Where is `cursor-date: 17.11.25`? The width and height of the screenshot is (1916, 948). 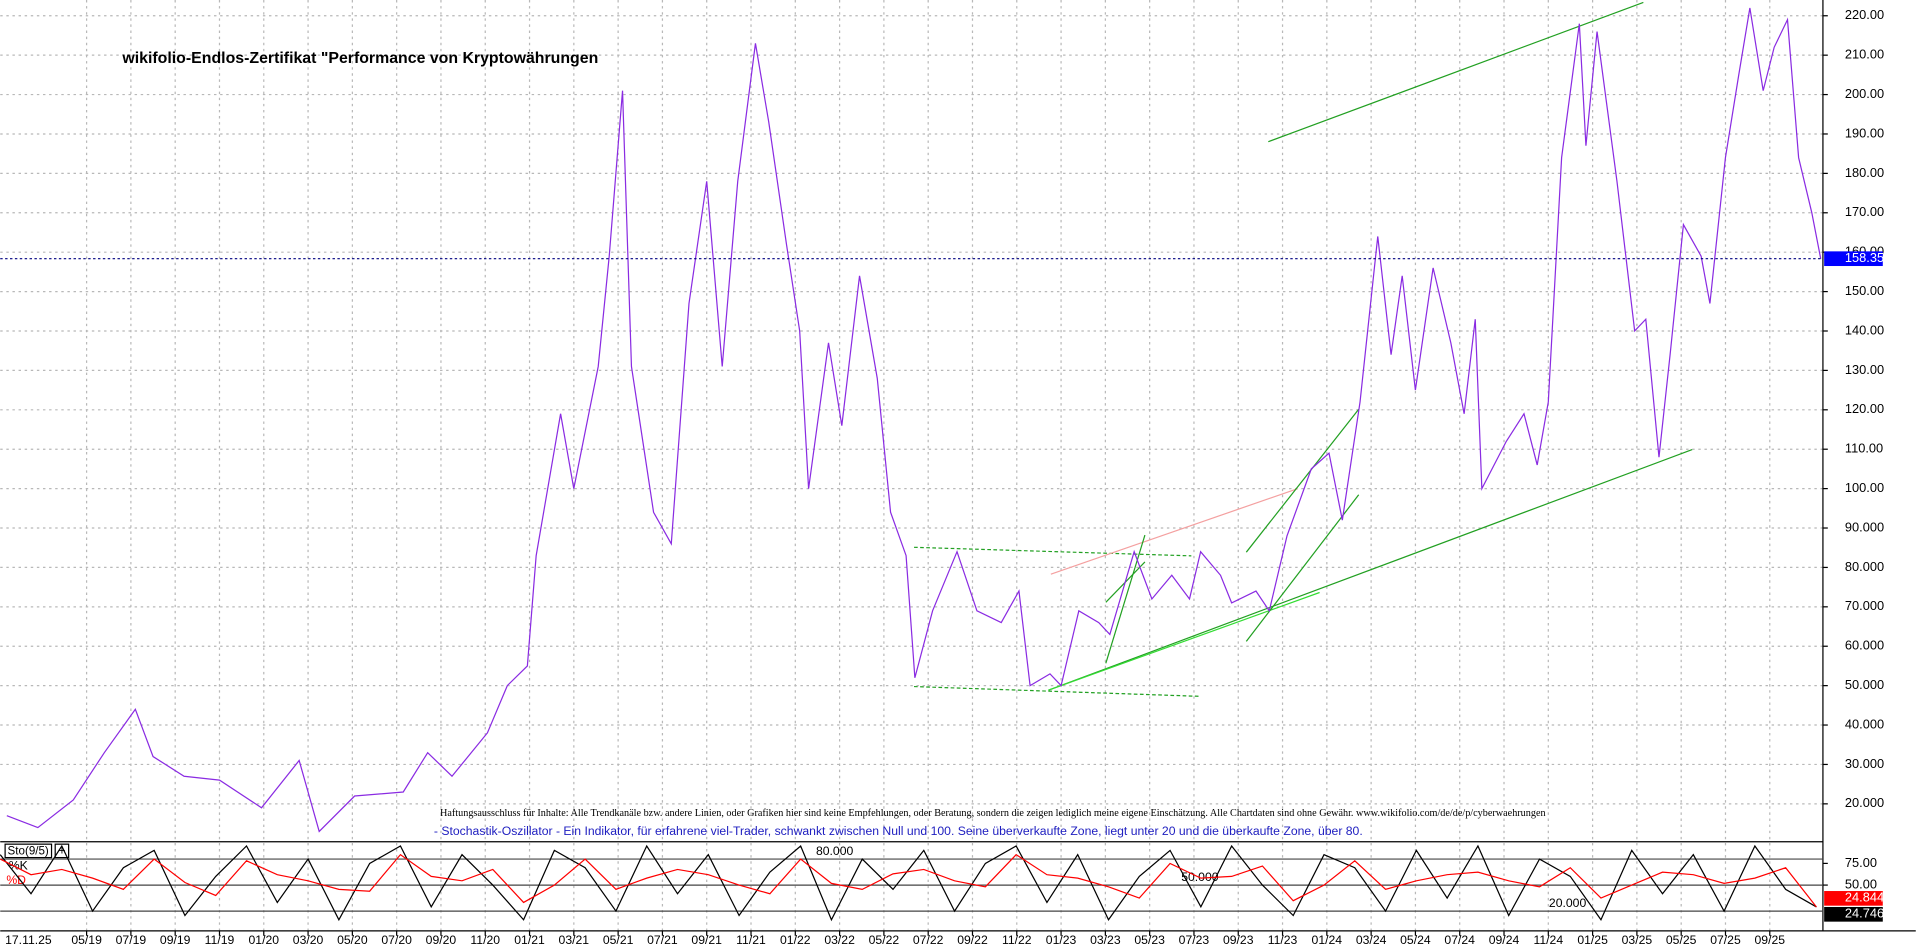 cursor-date: 17.11.25 is located at coordinates (28, 940).